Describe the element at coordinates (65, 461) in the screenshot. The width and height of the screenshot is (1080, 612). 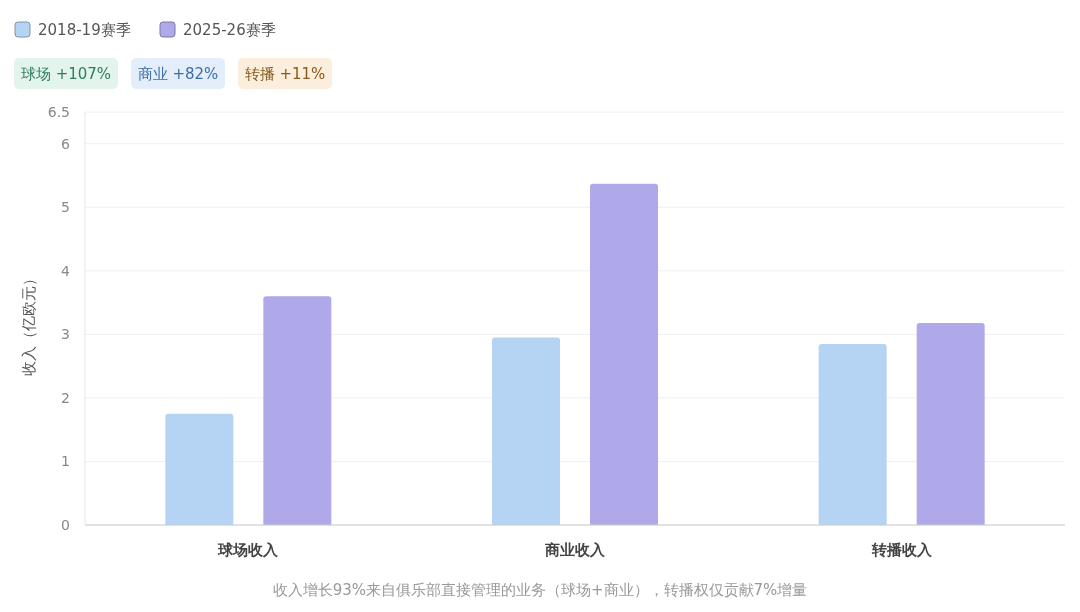
I see `y-tick-label: 1` at that location.